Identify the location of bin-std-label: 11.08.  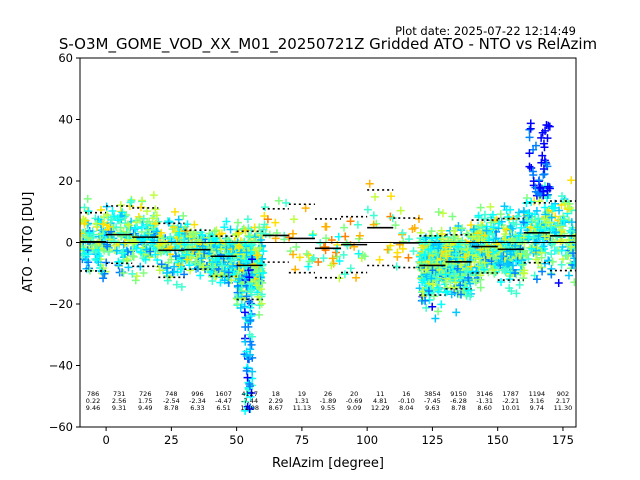
(249, 408).